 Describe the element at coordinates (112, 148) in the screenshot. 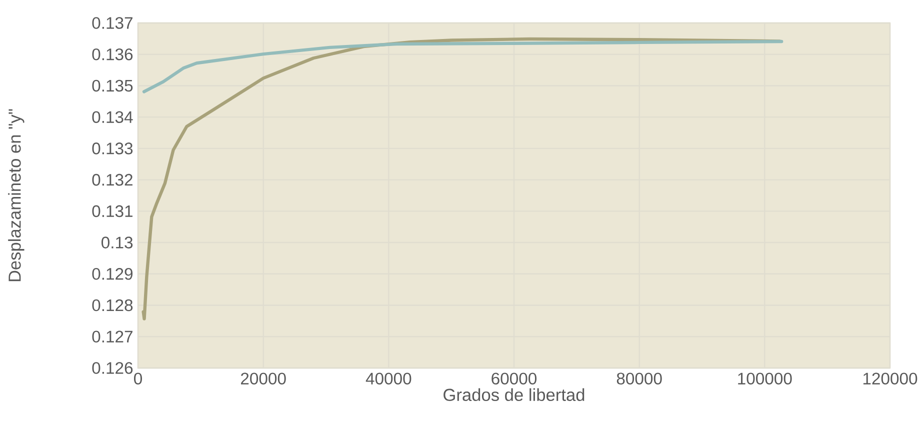

I see `y-tick-label: 0.133` at that location.